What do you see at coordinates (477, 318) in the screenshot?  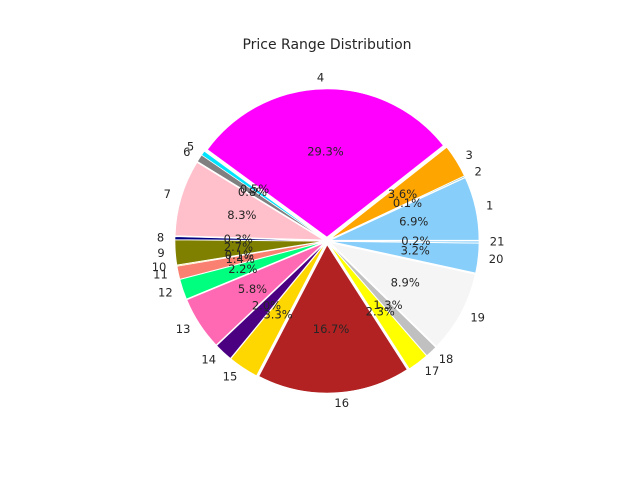 I see `category-label-19: 19` at bounding box center [477, 318].